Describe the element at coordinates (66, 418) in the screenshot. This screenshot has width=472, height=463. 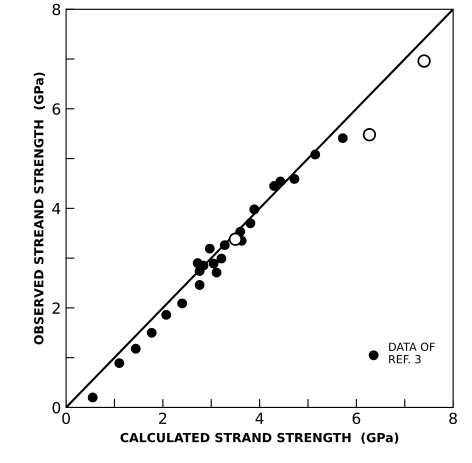
I see `x-tick-label: 0` at that location.